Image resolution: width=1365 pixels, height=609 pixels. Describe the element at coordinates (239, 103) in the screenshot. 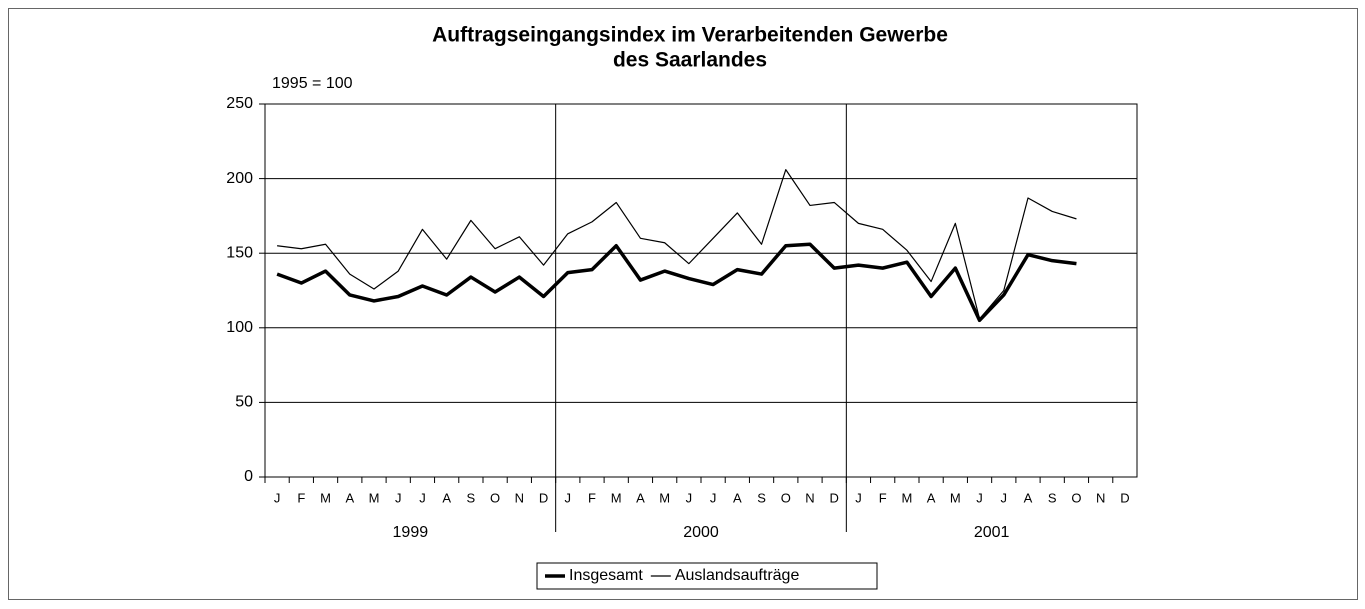

I see `y-tick-label: 250` at that location.